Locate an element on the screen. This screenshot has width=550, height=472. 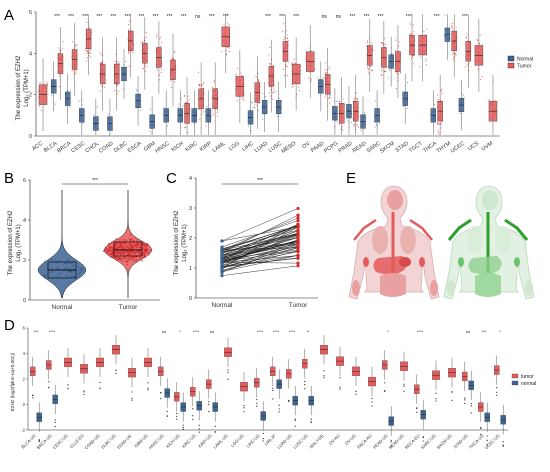
tumor-point-KICH is located at coordinates (184, 95).